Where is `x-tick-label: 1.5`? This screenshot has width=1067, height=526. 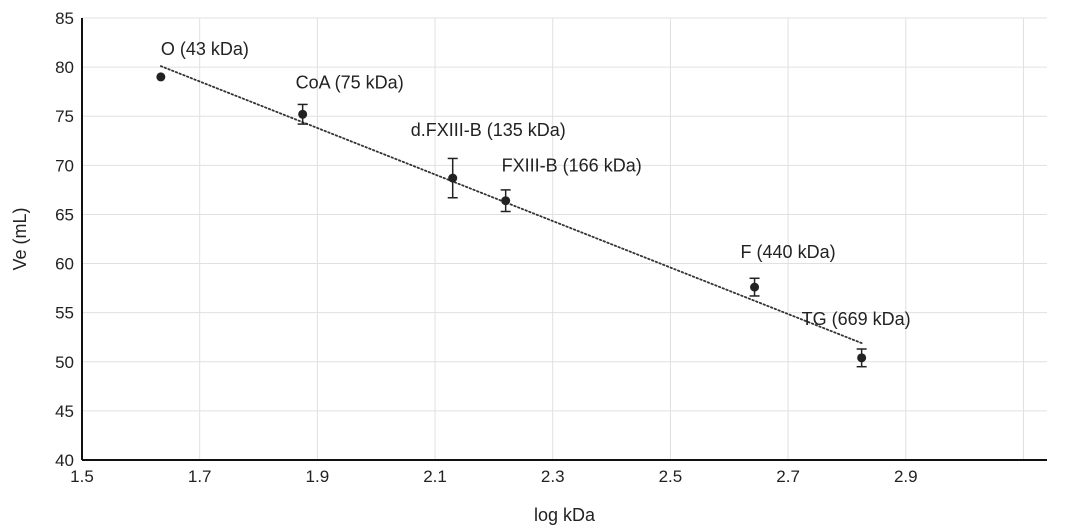
x-tick-label: 1.5 is located at coordinates (82, 476).